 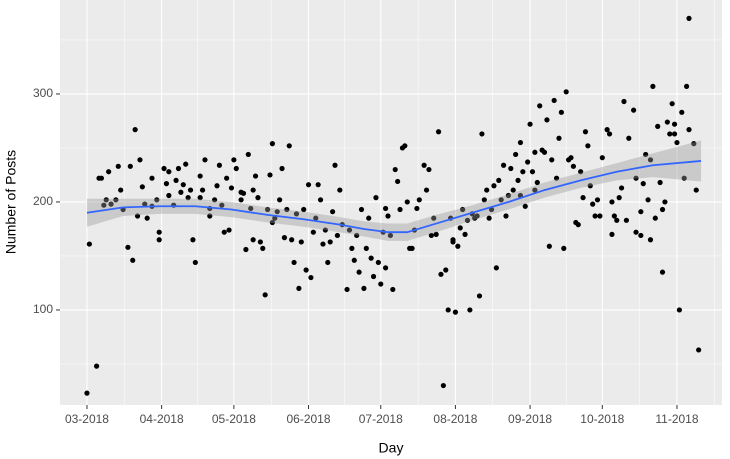 I want to click on y-axis-title: Number of Posts, so click(x=11, y=202).